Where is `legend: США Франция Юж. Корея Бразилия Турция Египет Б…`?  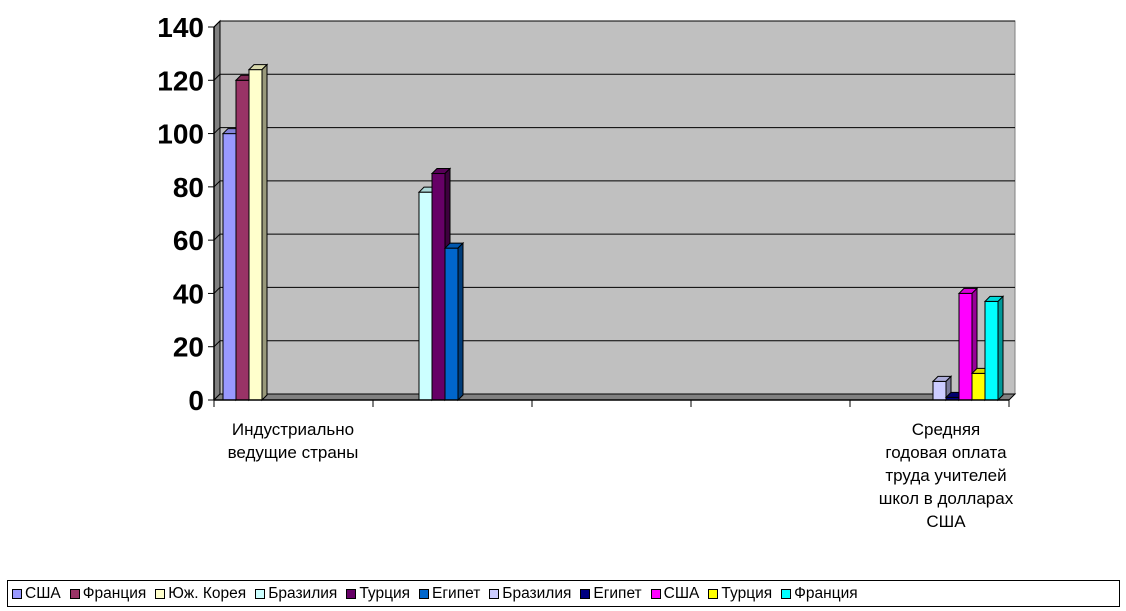
legend: США Франция Юж. Корея Бразилия Турция Египет Б… is located at coordinates (563, 593).